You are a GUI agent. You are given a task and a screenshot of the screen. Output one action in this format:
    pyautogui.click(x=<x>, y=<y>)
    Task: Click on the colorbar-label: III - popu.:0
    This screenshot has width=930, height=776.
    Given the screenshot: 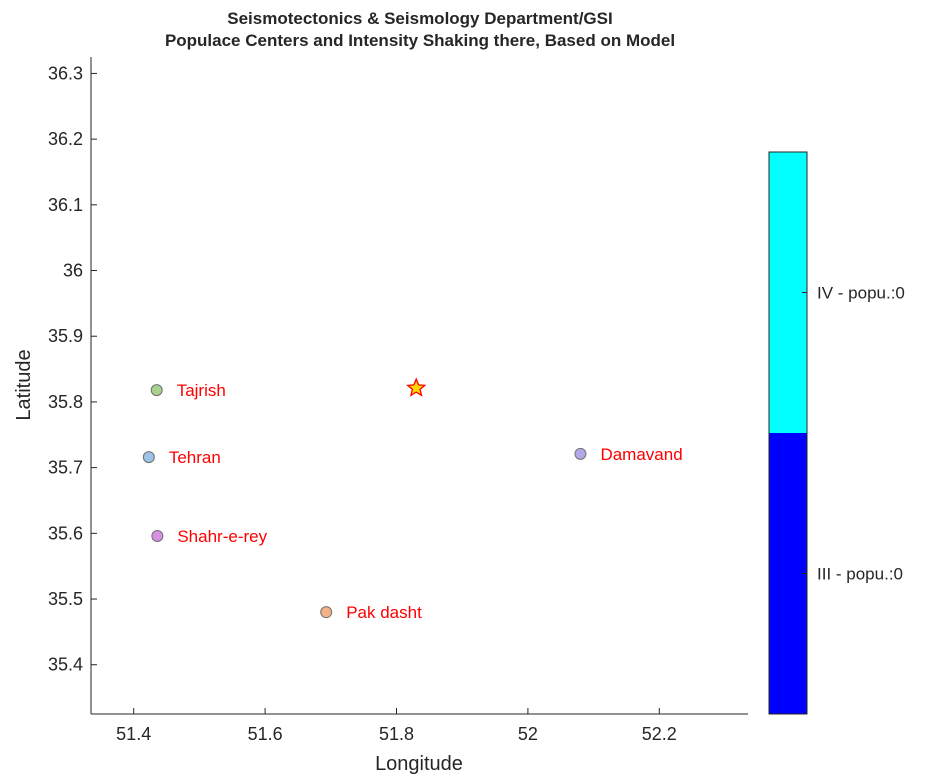 What is the action you would take?
    pyautogui.click(x=860, y=574)
    